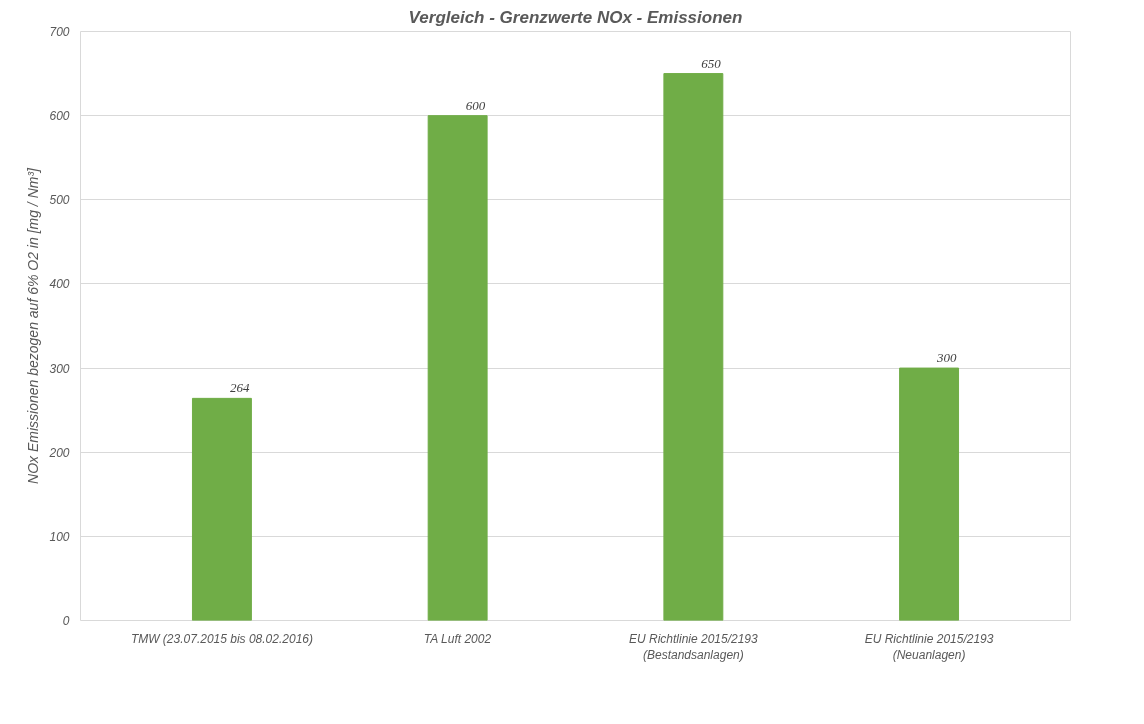  I want to click on data-label: 600, so click(475, 105).